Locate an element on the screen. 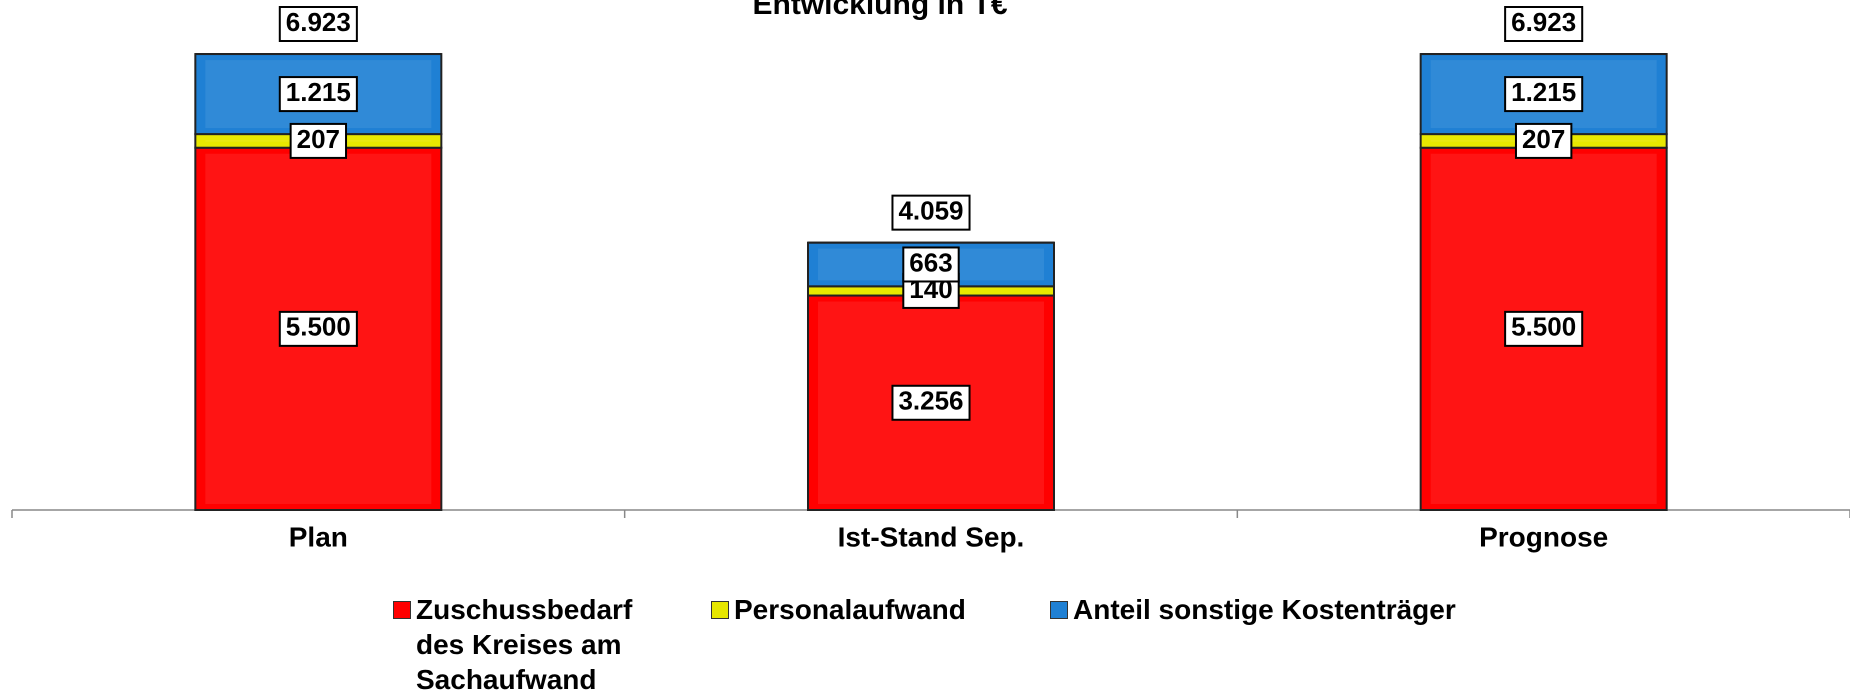 This screenshot has width=1850, height=695. data-label: 4.059 is located at coordinates (930, 211).